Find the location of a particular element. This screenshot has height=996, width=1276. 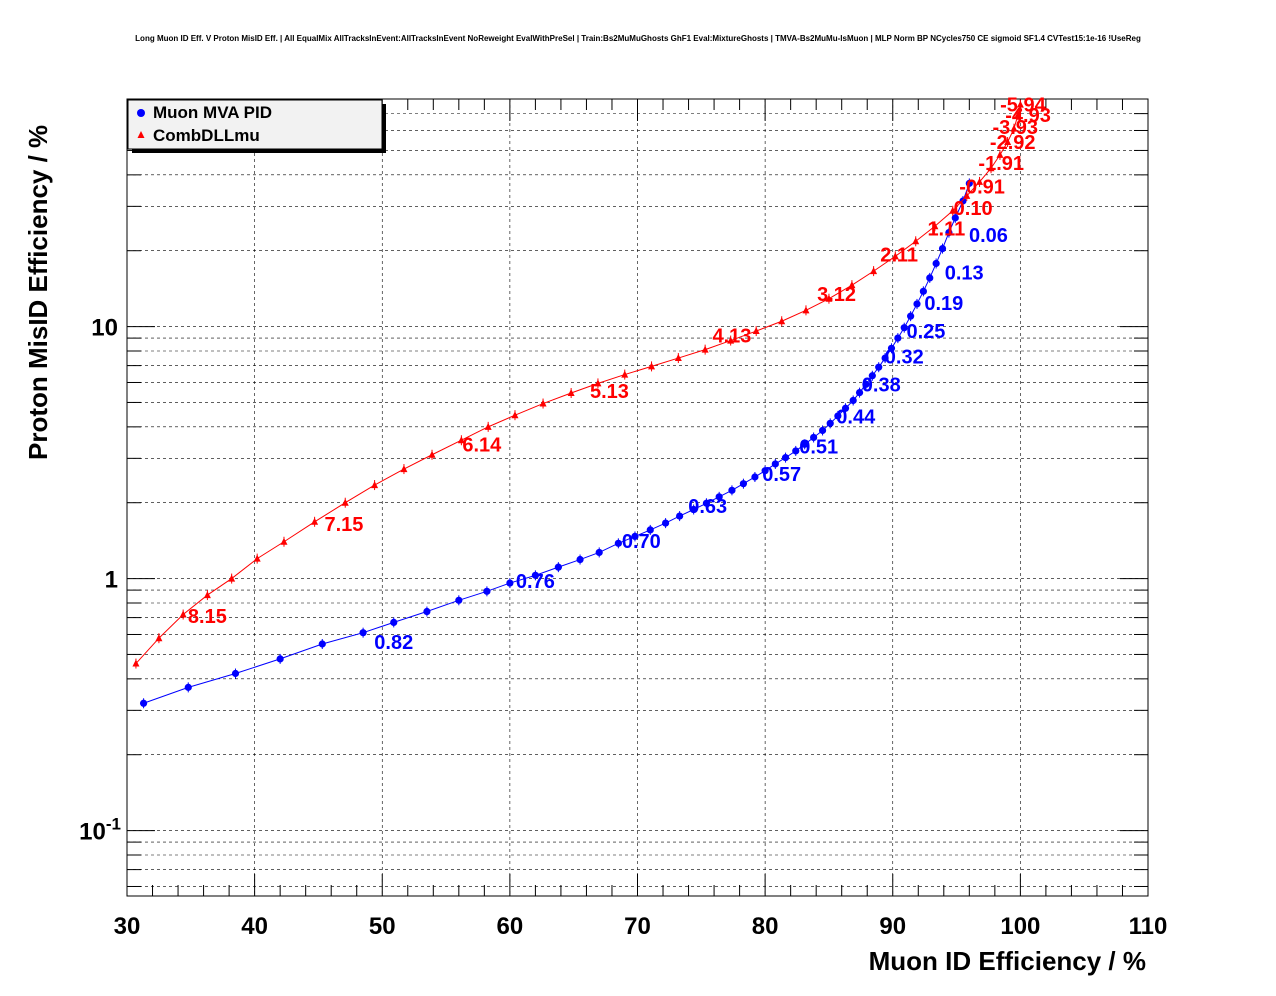

point-label: 1.11 is located at coordinates (946, 230).